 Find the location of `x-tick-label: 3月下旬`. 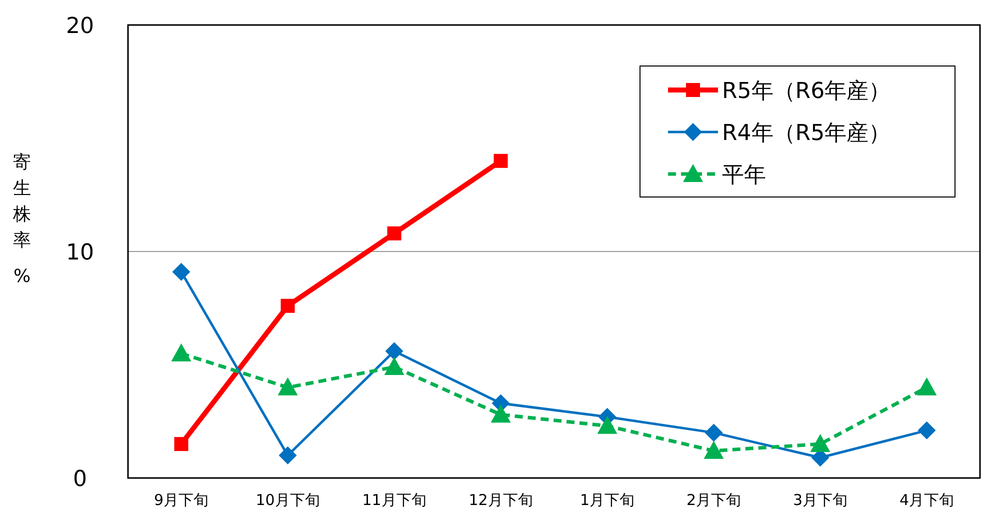

x-tick-label: 3月下旬 is located at coordinates (820, 500).